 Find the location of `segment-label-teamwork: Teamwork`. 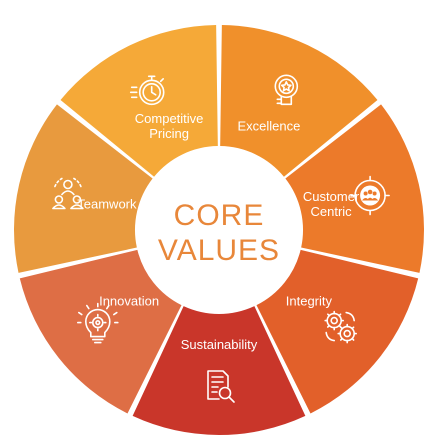

segment-label-teamwork: Teamwork is located at coordinates (107, 203).